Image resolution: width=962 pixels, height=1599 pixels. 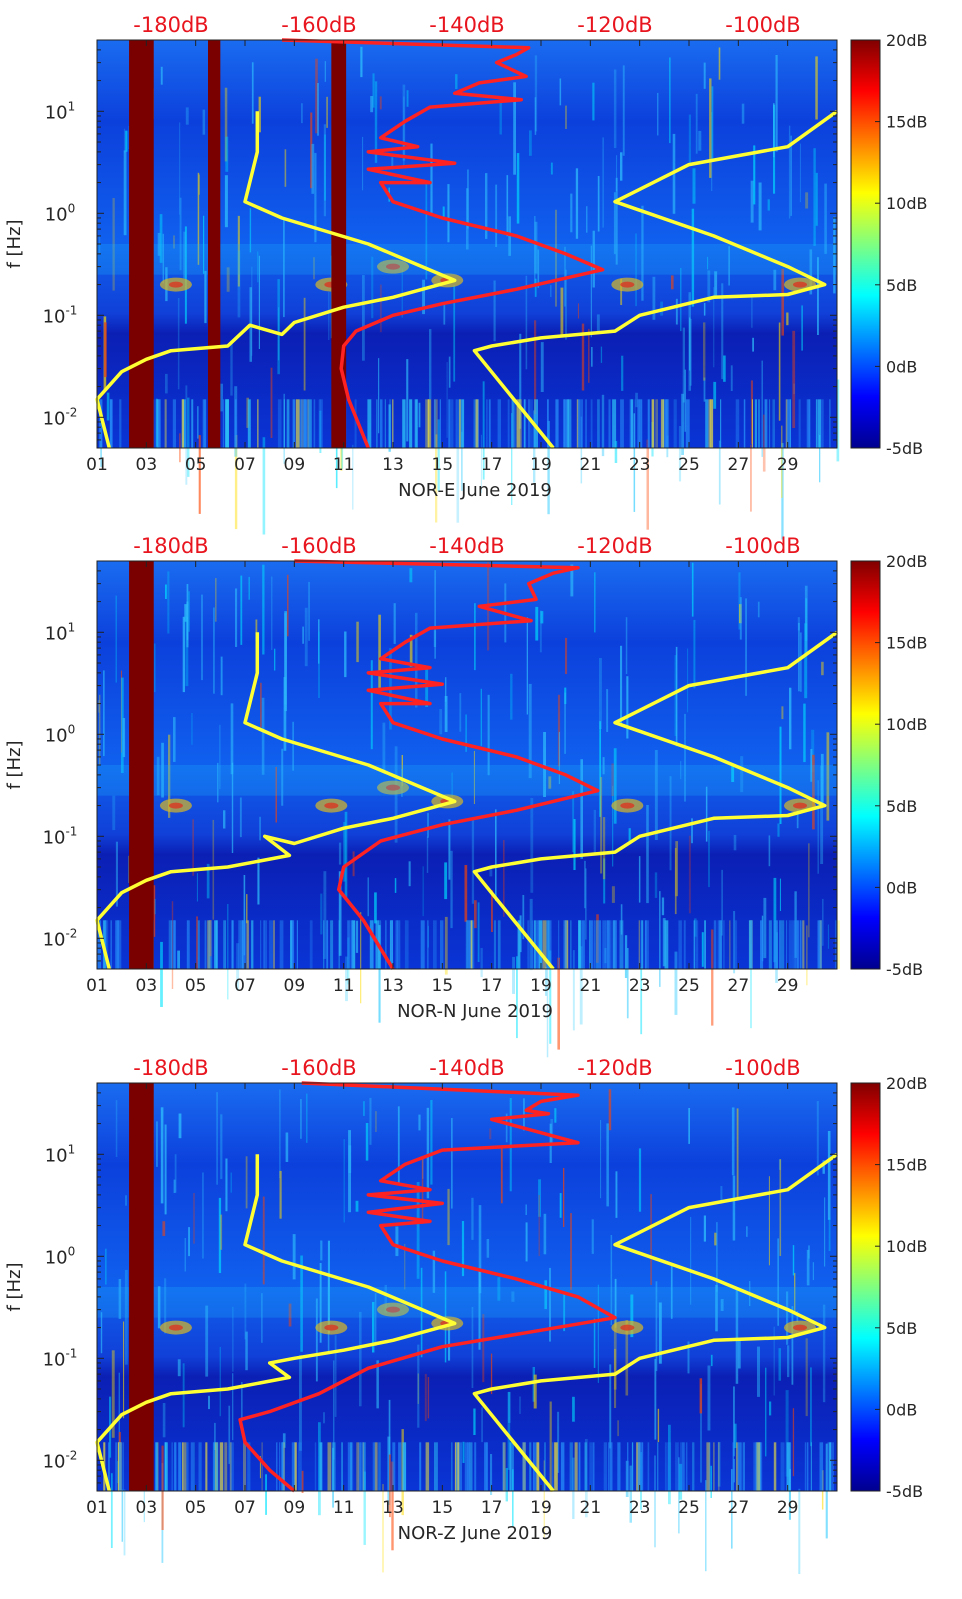 I want to click on x-tick-label: 25, so click(x=689, y=465).